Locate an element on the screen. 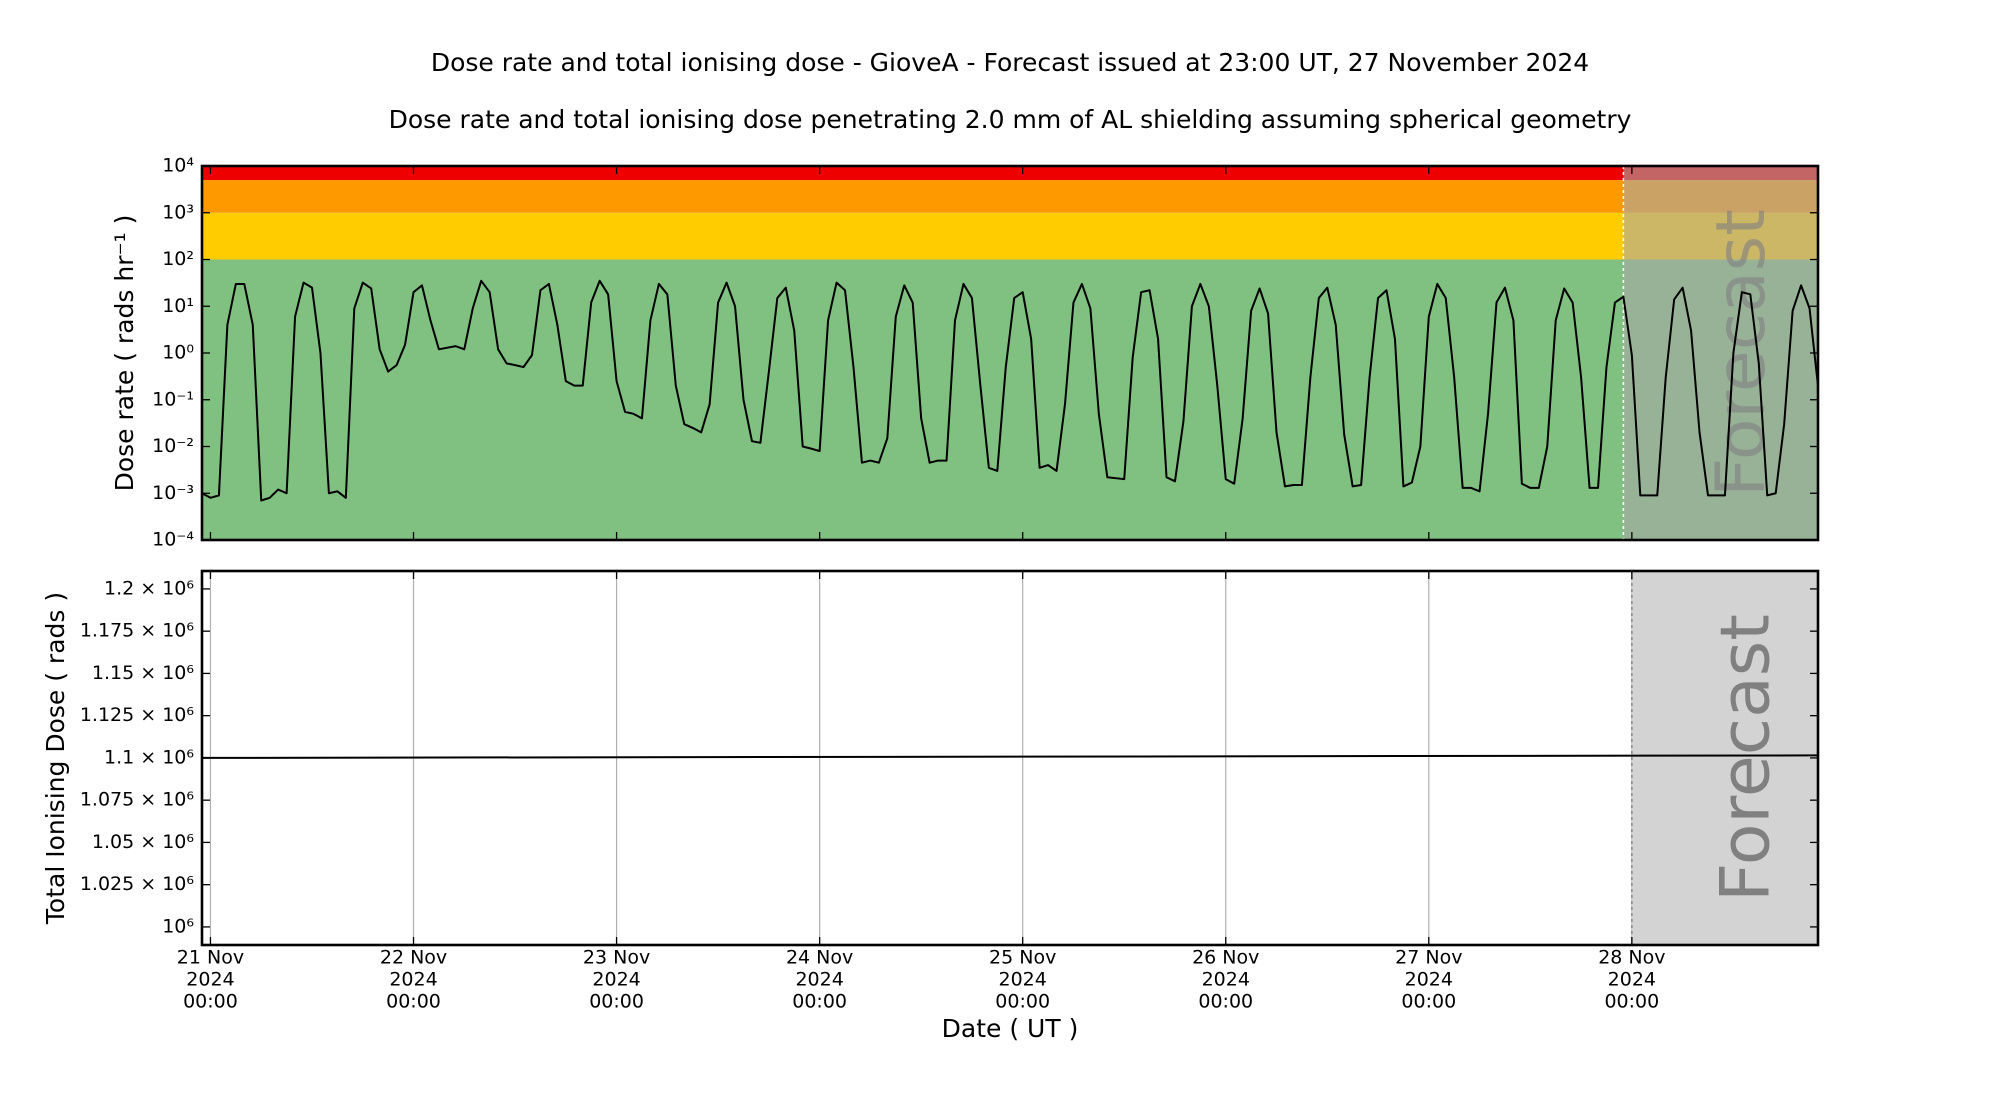 The width and height of the screenshot is (2000, 1100). y-tick-label: 1.075 × 10⁶ is located at coordinates (137, 800).